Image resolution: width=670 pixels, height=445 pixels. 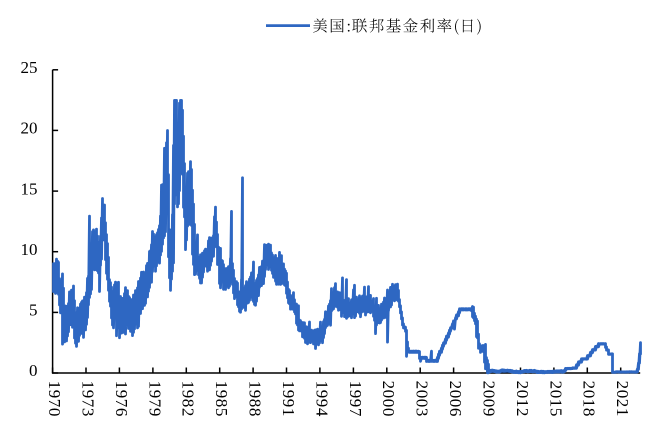 What do you see at coordinates (388, 399) in the screenshot?
I see `svg-text: 2000` at bounding box center [388, 399].